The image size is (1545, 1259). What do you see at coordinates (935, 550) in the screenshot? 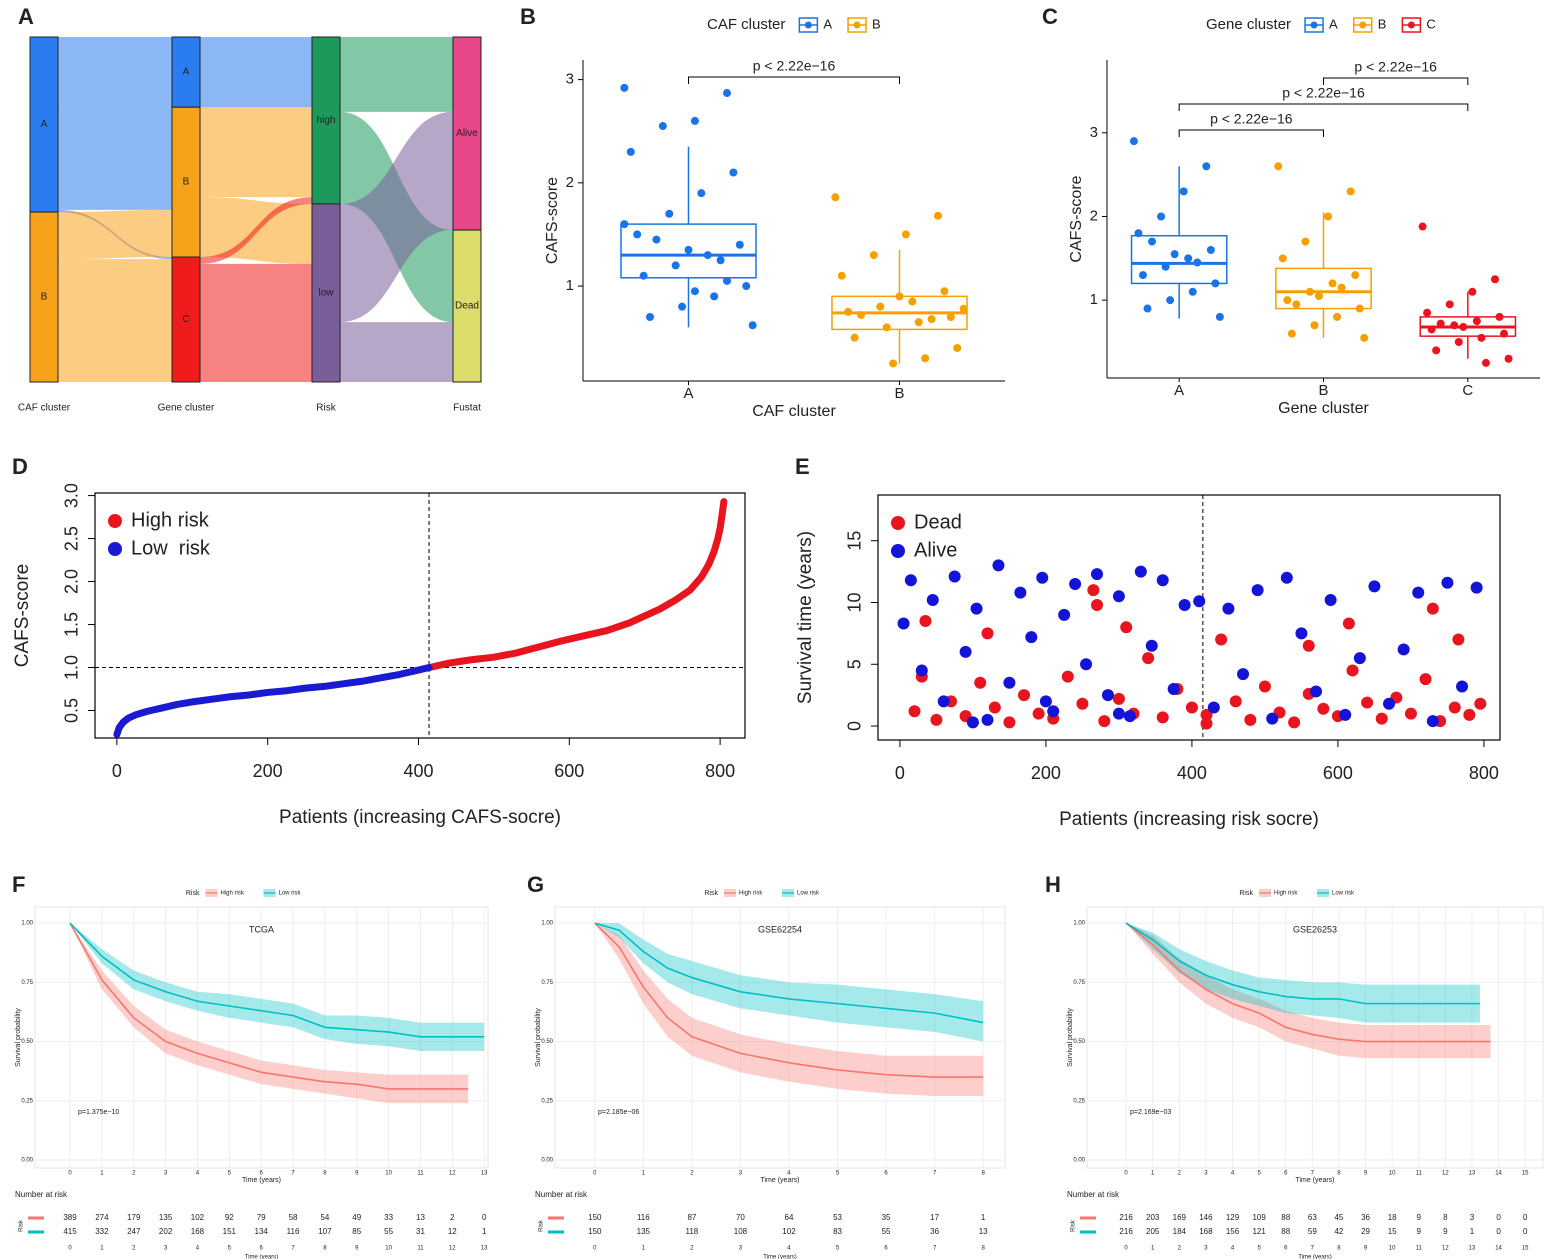
I see `legend-label: Alive` at bounding box center [935, 550].